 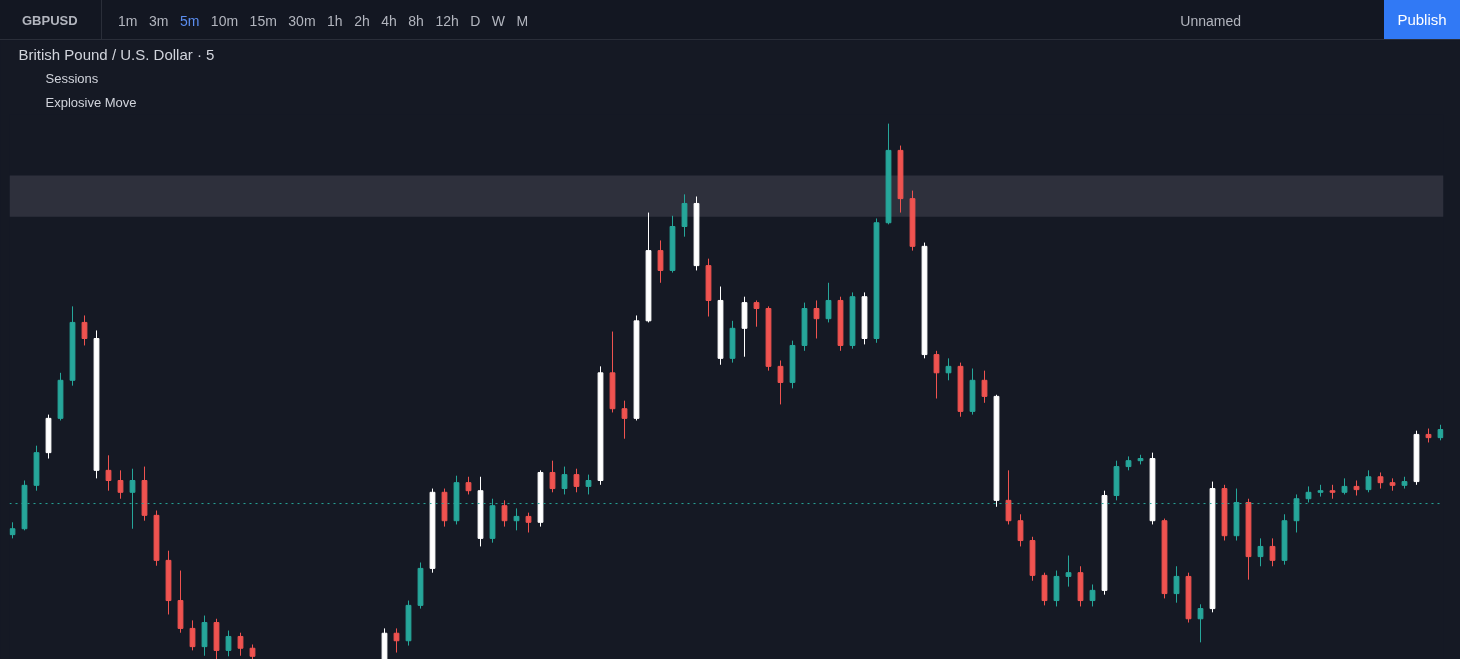 What do you see at coordinates (128, 21) in the screenshot?
I see `text: 1m` at bounding box center [128, 21].